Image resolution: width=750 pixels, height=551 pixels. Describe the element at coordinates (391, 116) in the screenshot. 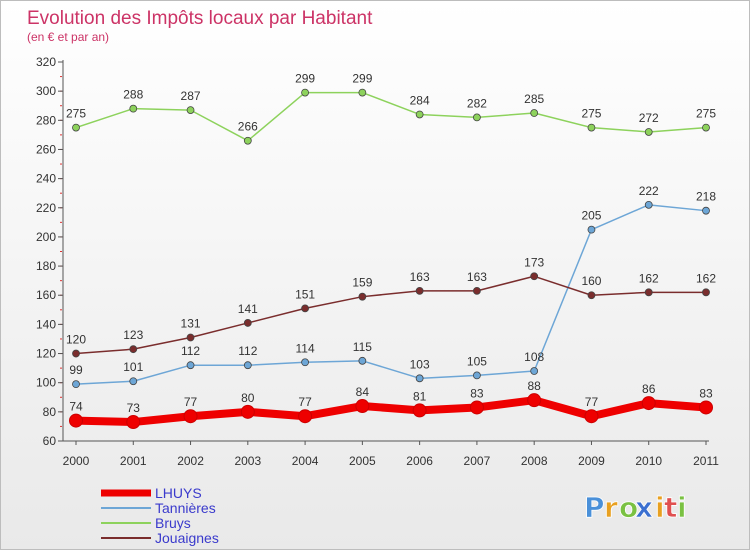

I see `series-line-bruys` at that location.